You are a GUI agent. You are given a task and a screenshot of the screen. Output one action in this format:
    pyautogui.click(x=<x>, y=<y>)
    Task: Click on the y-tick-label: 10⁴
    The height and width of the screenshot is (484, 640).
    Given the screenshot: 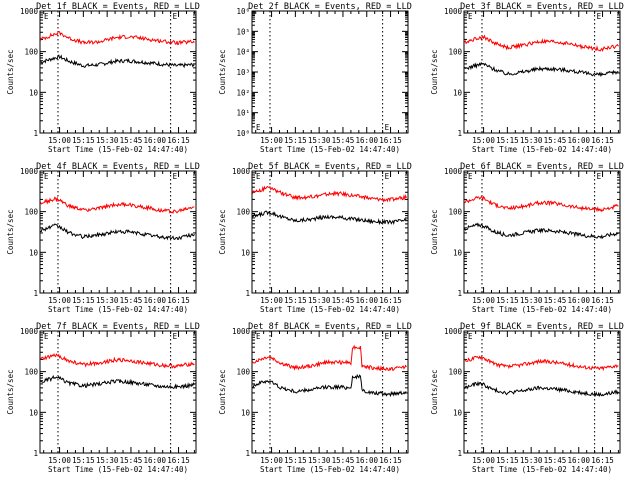 What is the action you would take?
    pyautogui.click(x=243, y=52)
    